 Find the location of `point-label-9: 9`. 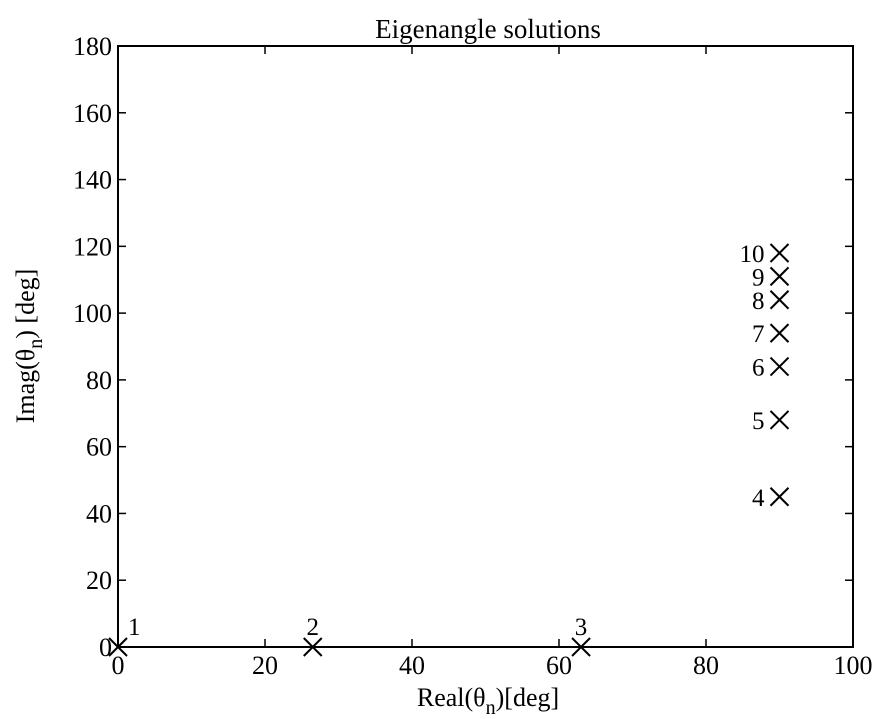

point-label-9: 9 is located at coordinates (758, 277).